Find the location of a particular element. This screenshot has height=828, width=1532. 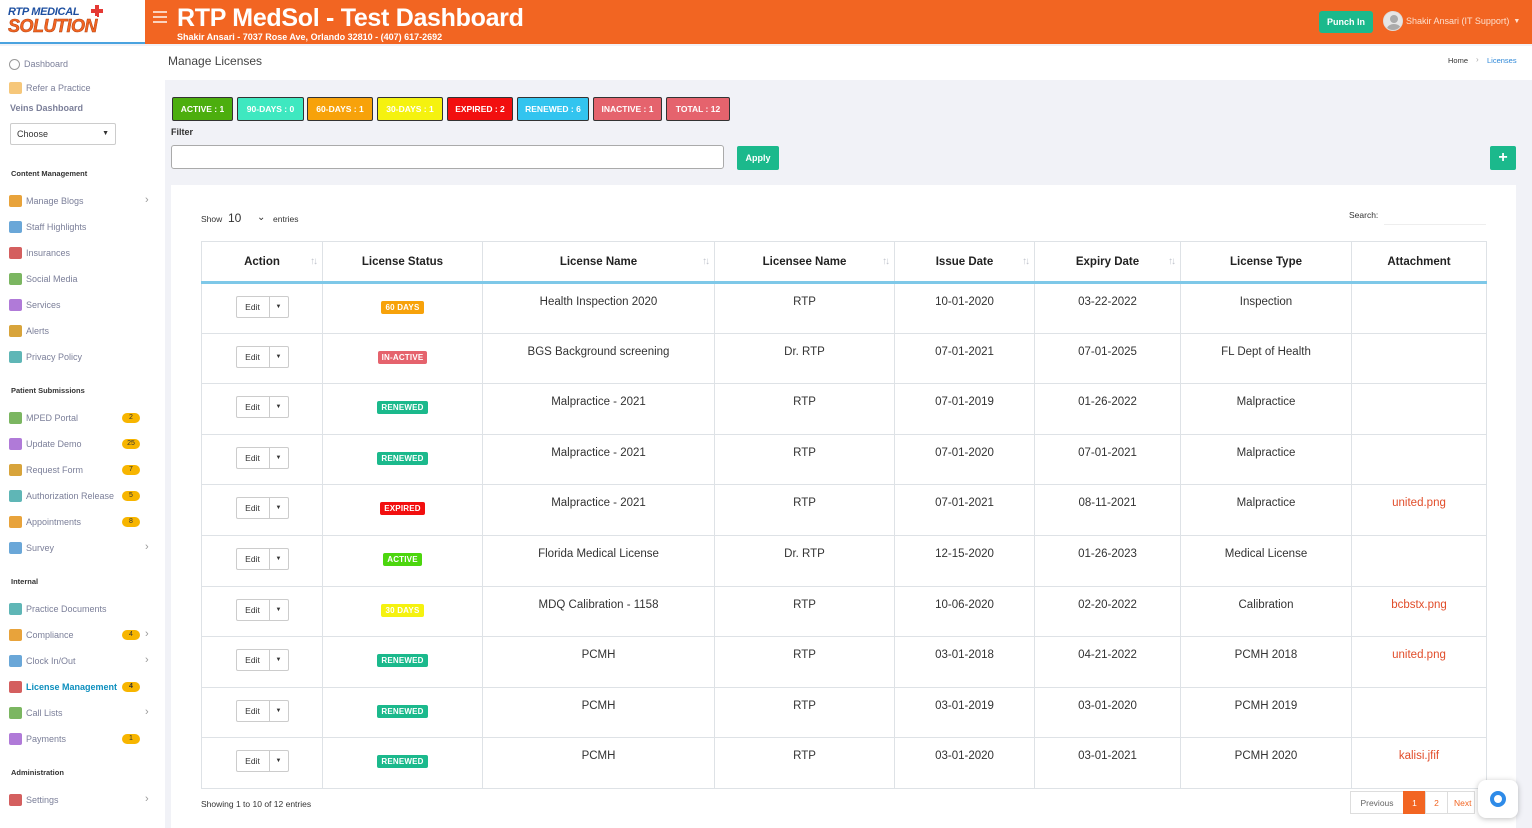

filter-input is located at coordinates (447, 157).